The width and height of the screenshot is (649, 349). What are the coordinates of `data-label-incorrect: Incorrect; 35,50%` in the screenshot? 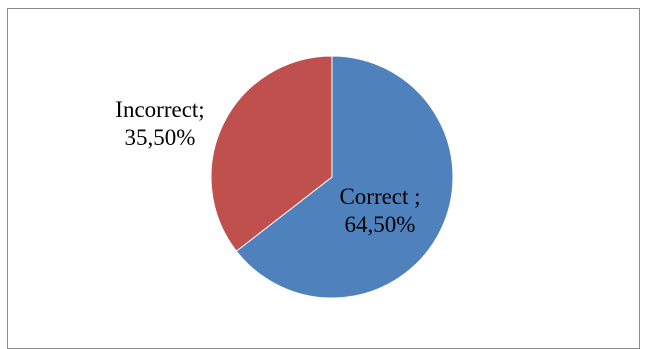 It's located at (159, 123).